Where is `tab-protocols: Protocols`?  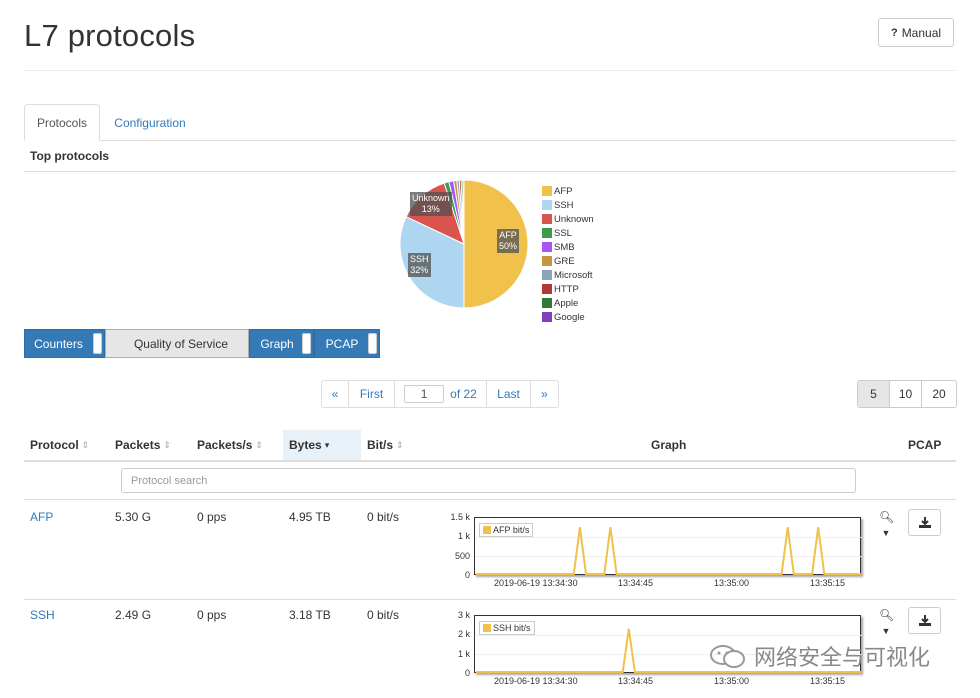
tab-protocols: Protocols is located at coordinates (62, 122).